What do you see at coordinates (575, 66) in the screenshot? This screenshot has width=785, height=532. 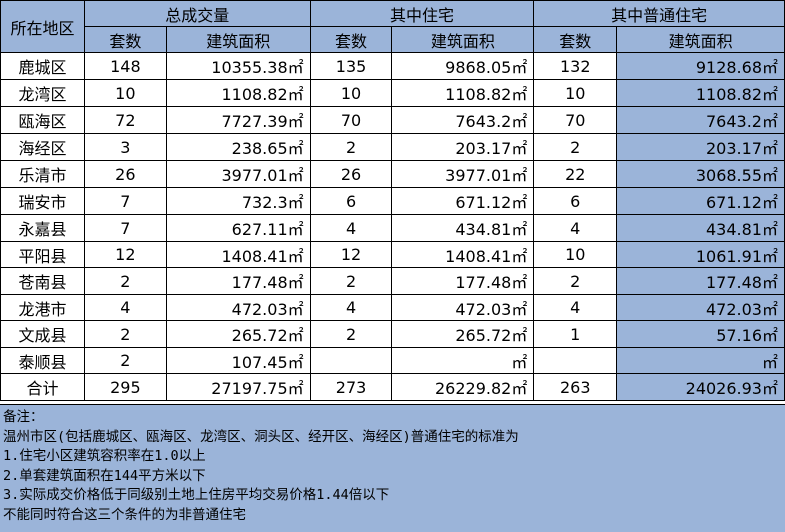 I see `ordinary-count-cell: 132` at bounding box center [575, 66].